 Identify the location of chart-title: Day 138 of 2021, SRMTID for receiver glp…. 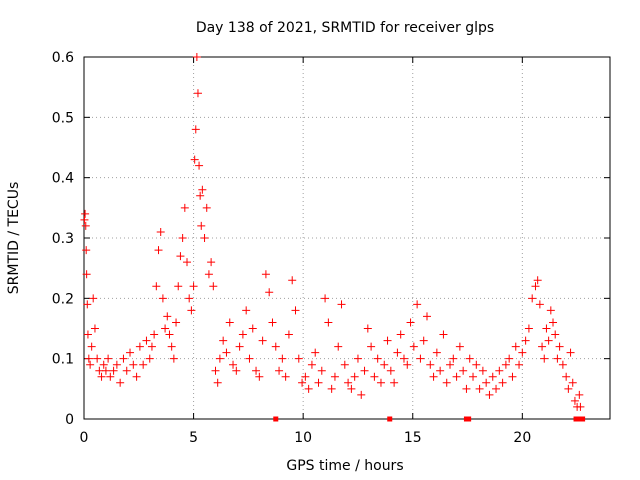
(345, 28).